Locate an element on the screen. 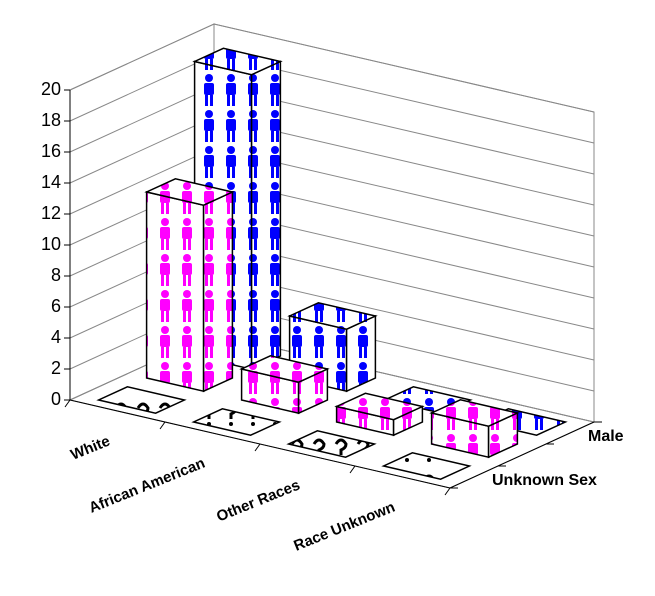  bar-front is located at coordinates (175, 292).